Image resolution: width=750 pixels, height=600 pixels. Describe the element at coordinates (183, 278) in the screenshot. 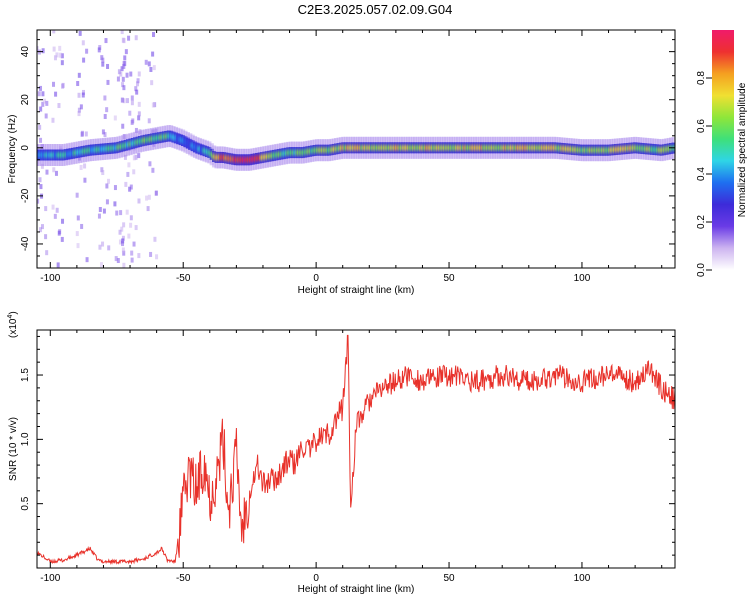

I see `x-tick-label: -50` at that location.